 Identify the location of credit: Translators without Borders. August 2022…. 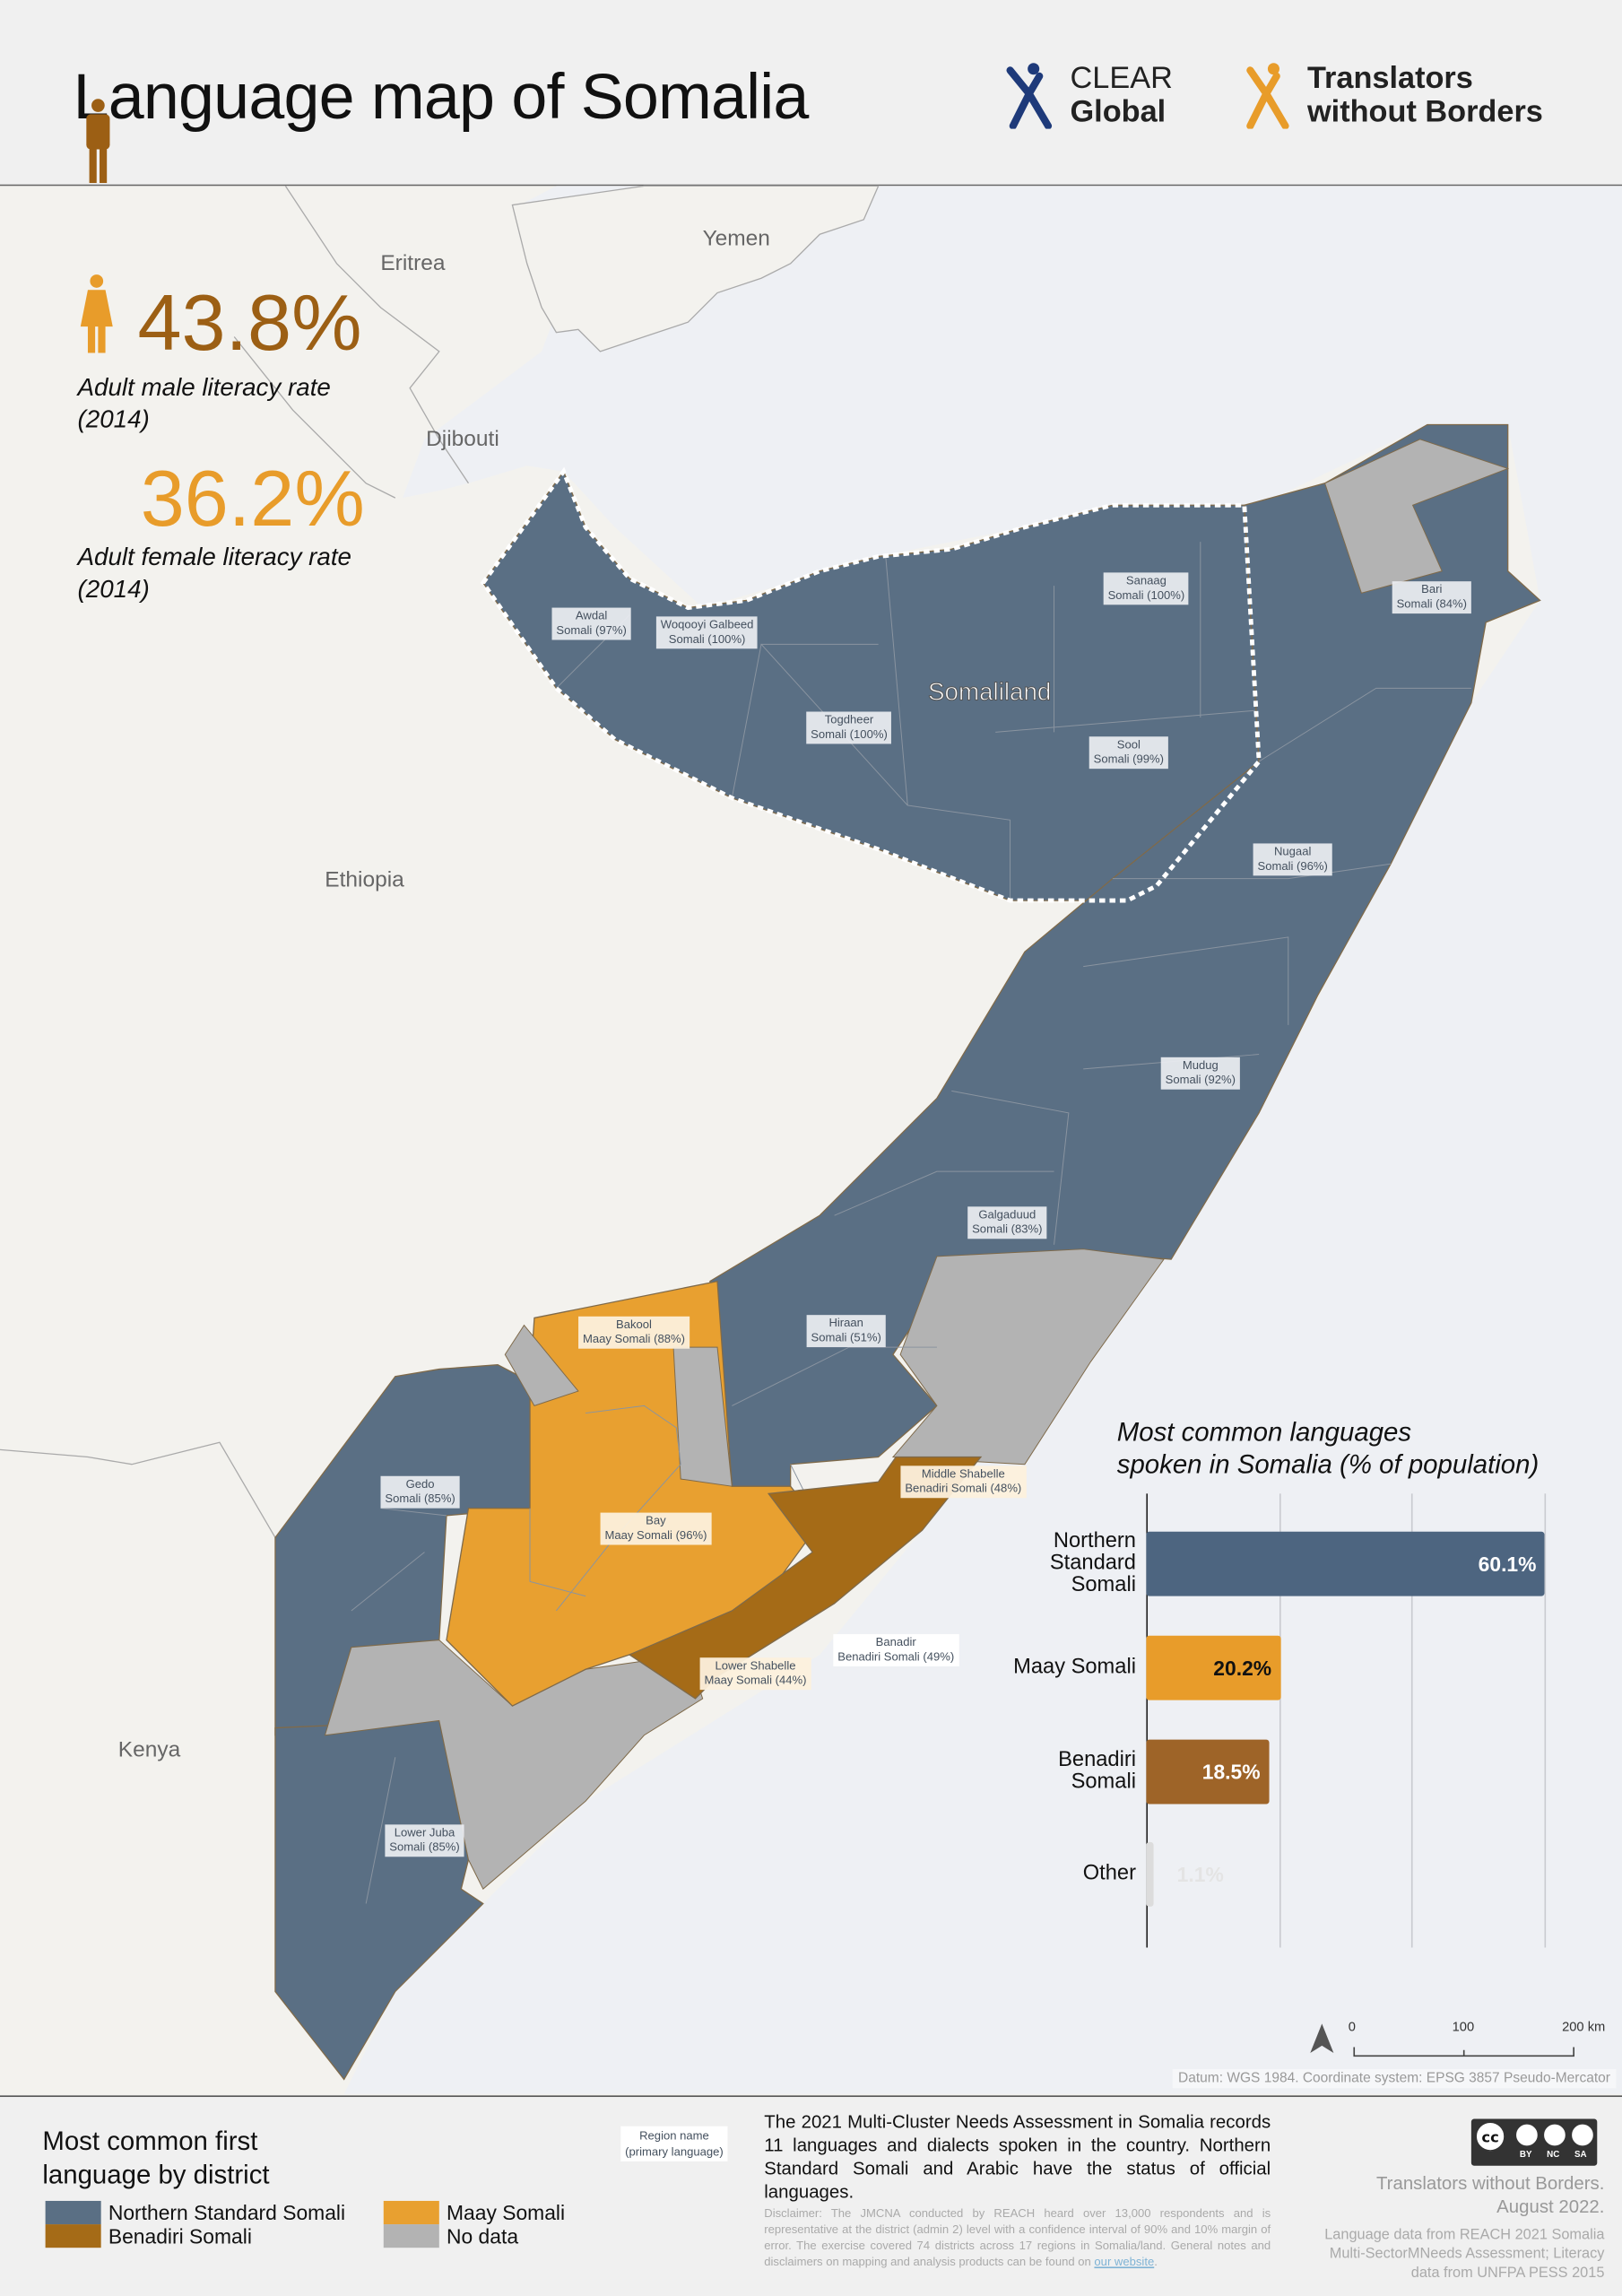
(1490, 2194).